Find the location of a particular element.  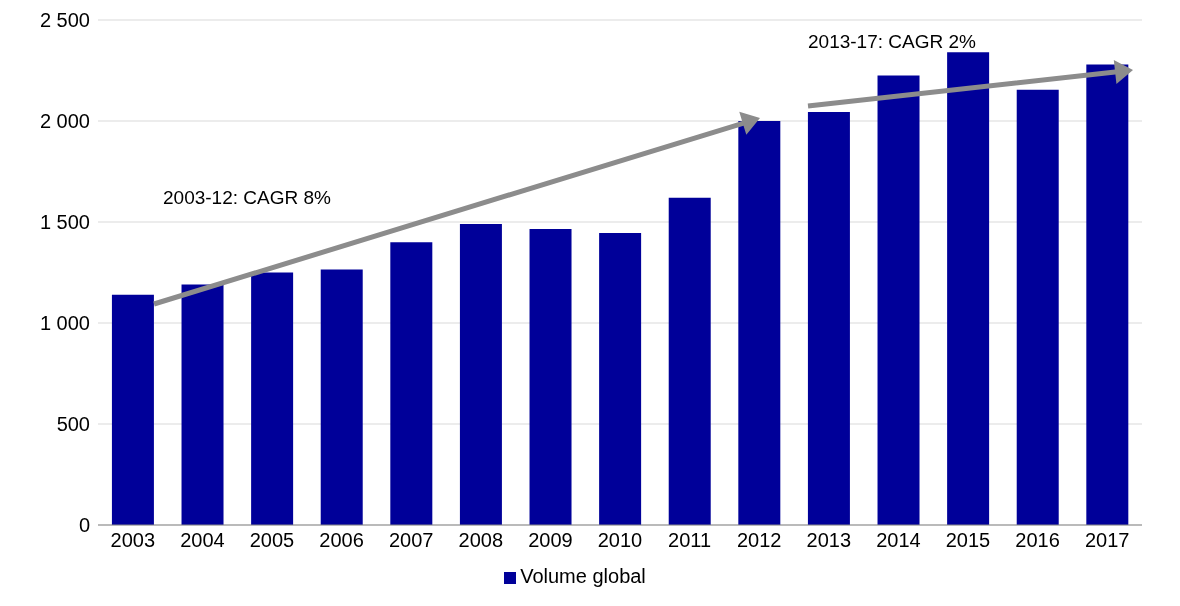

y-tick-label: 0 is located at coordinates (84, 525).